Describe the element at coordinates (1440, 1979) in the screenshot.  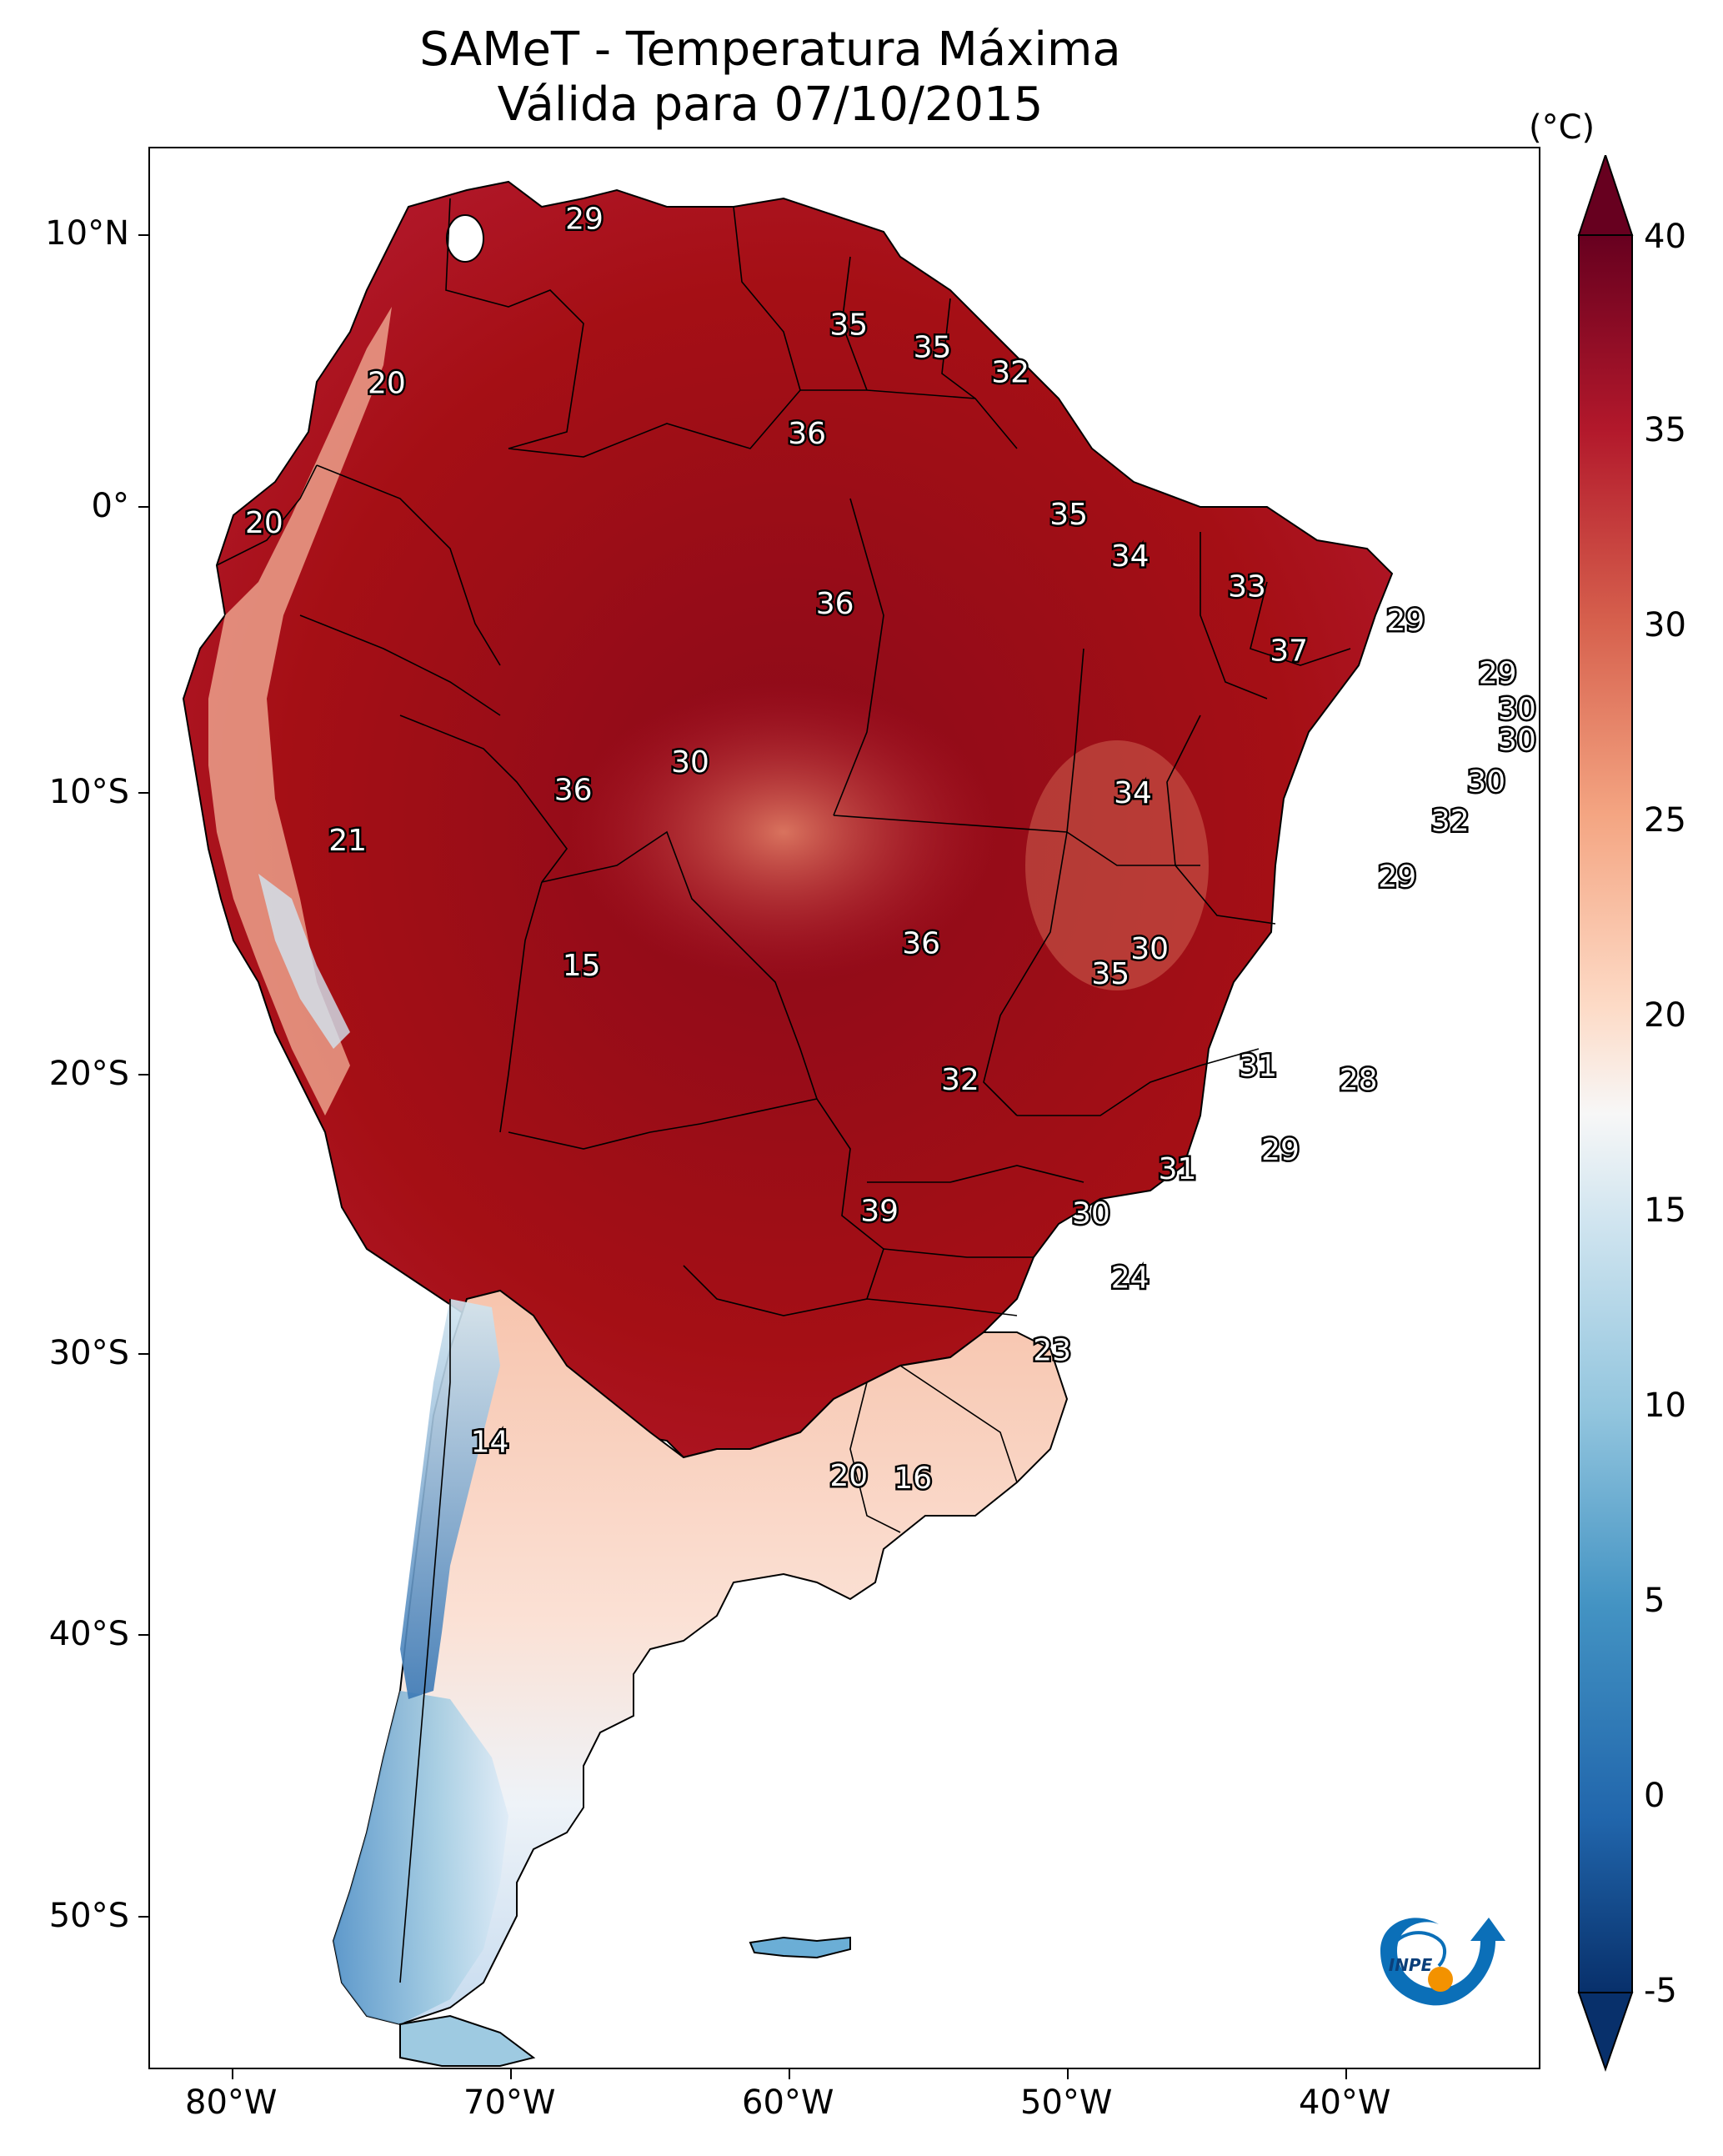
I see `inpe-logo-sun` at that location.